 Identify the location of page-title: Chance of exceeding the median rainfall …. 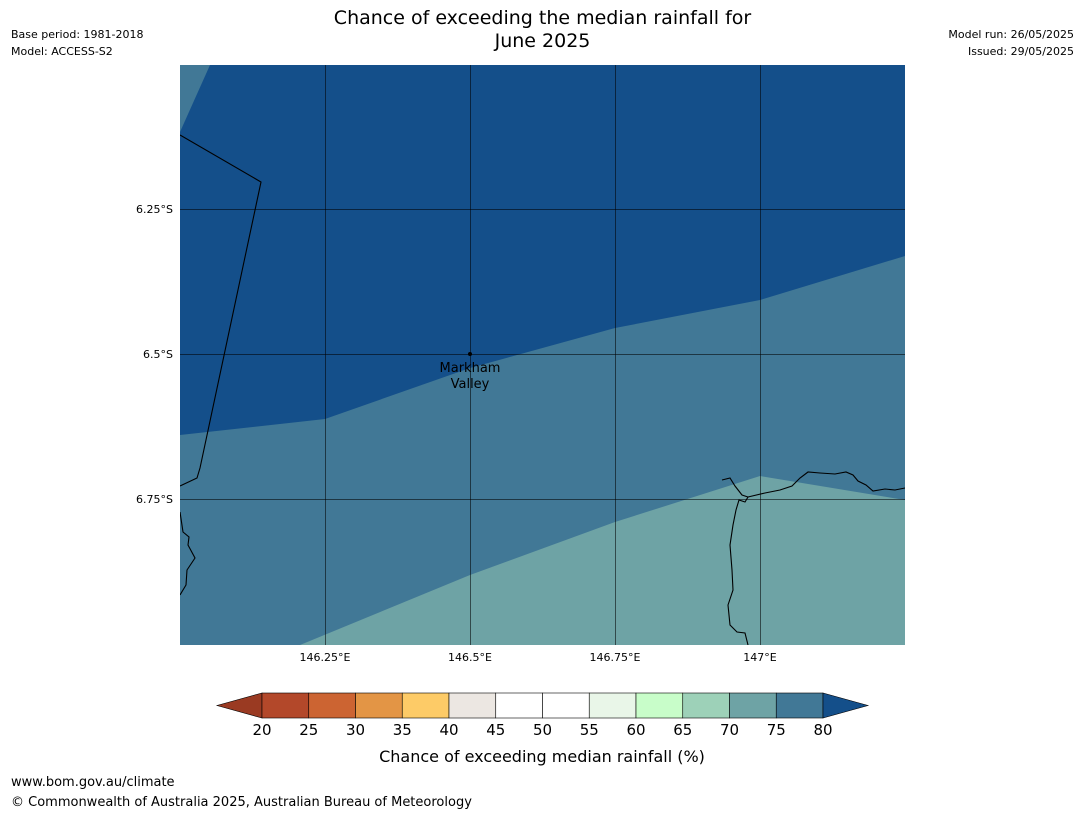
(542, 30).